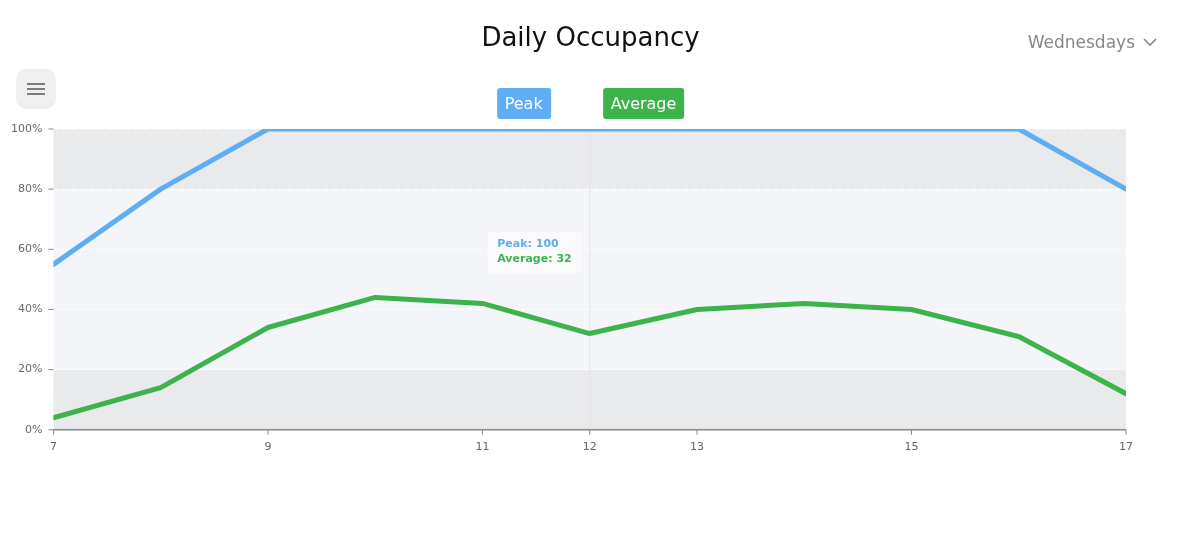 This screenshot has height=535, width=1181. What do you see at coordinates (268, 447) in the screenshot?
I see `x-tick-label: 9` at bounding box center [268, 447].